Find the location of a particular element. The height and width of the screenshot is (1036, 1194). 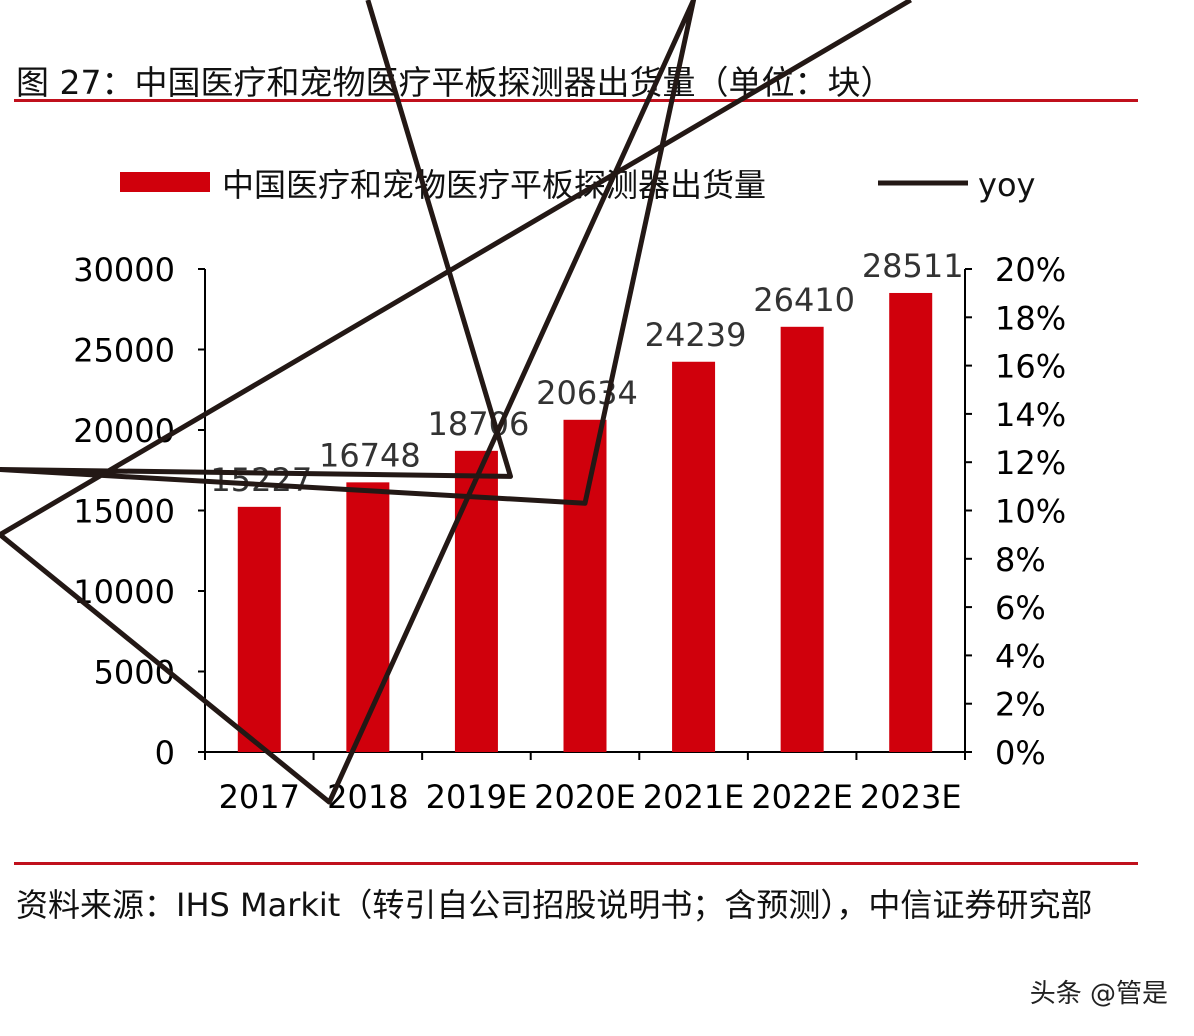

source-note: 资料来源：IHS Markit（转引自公司招股说明书；含预测），中信证券研究部 is located at coordinates (554, 905).